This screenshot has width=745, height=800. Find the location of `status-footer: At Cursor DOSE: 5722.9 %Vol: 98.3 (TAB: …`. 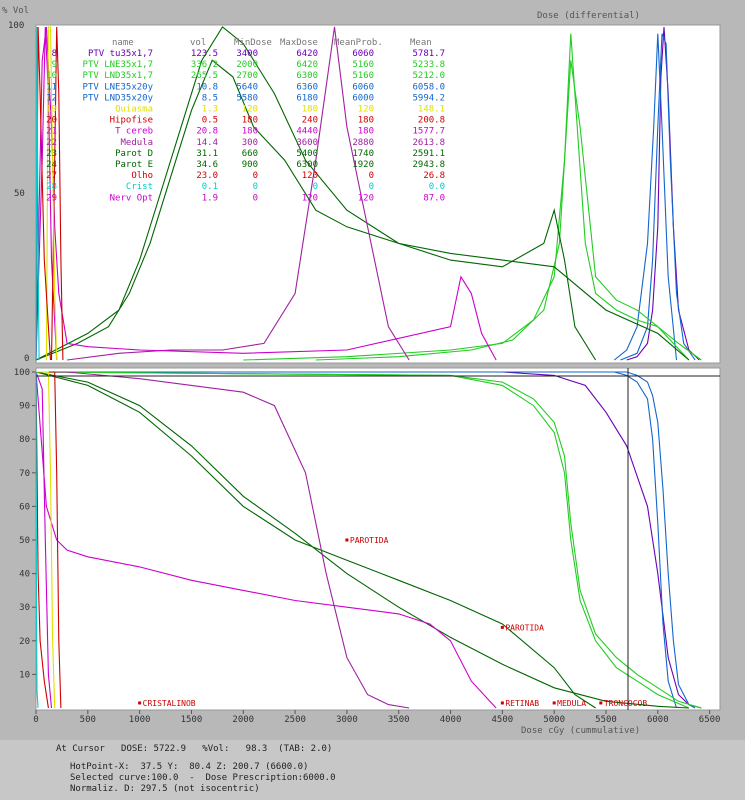

status-footer: At Cursor DOSE: 5722.9 %Vol: 98.3 (TAB: … is located at coordinates (372, 770).